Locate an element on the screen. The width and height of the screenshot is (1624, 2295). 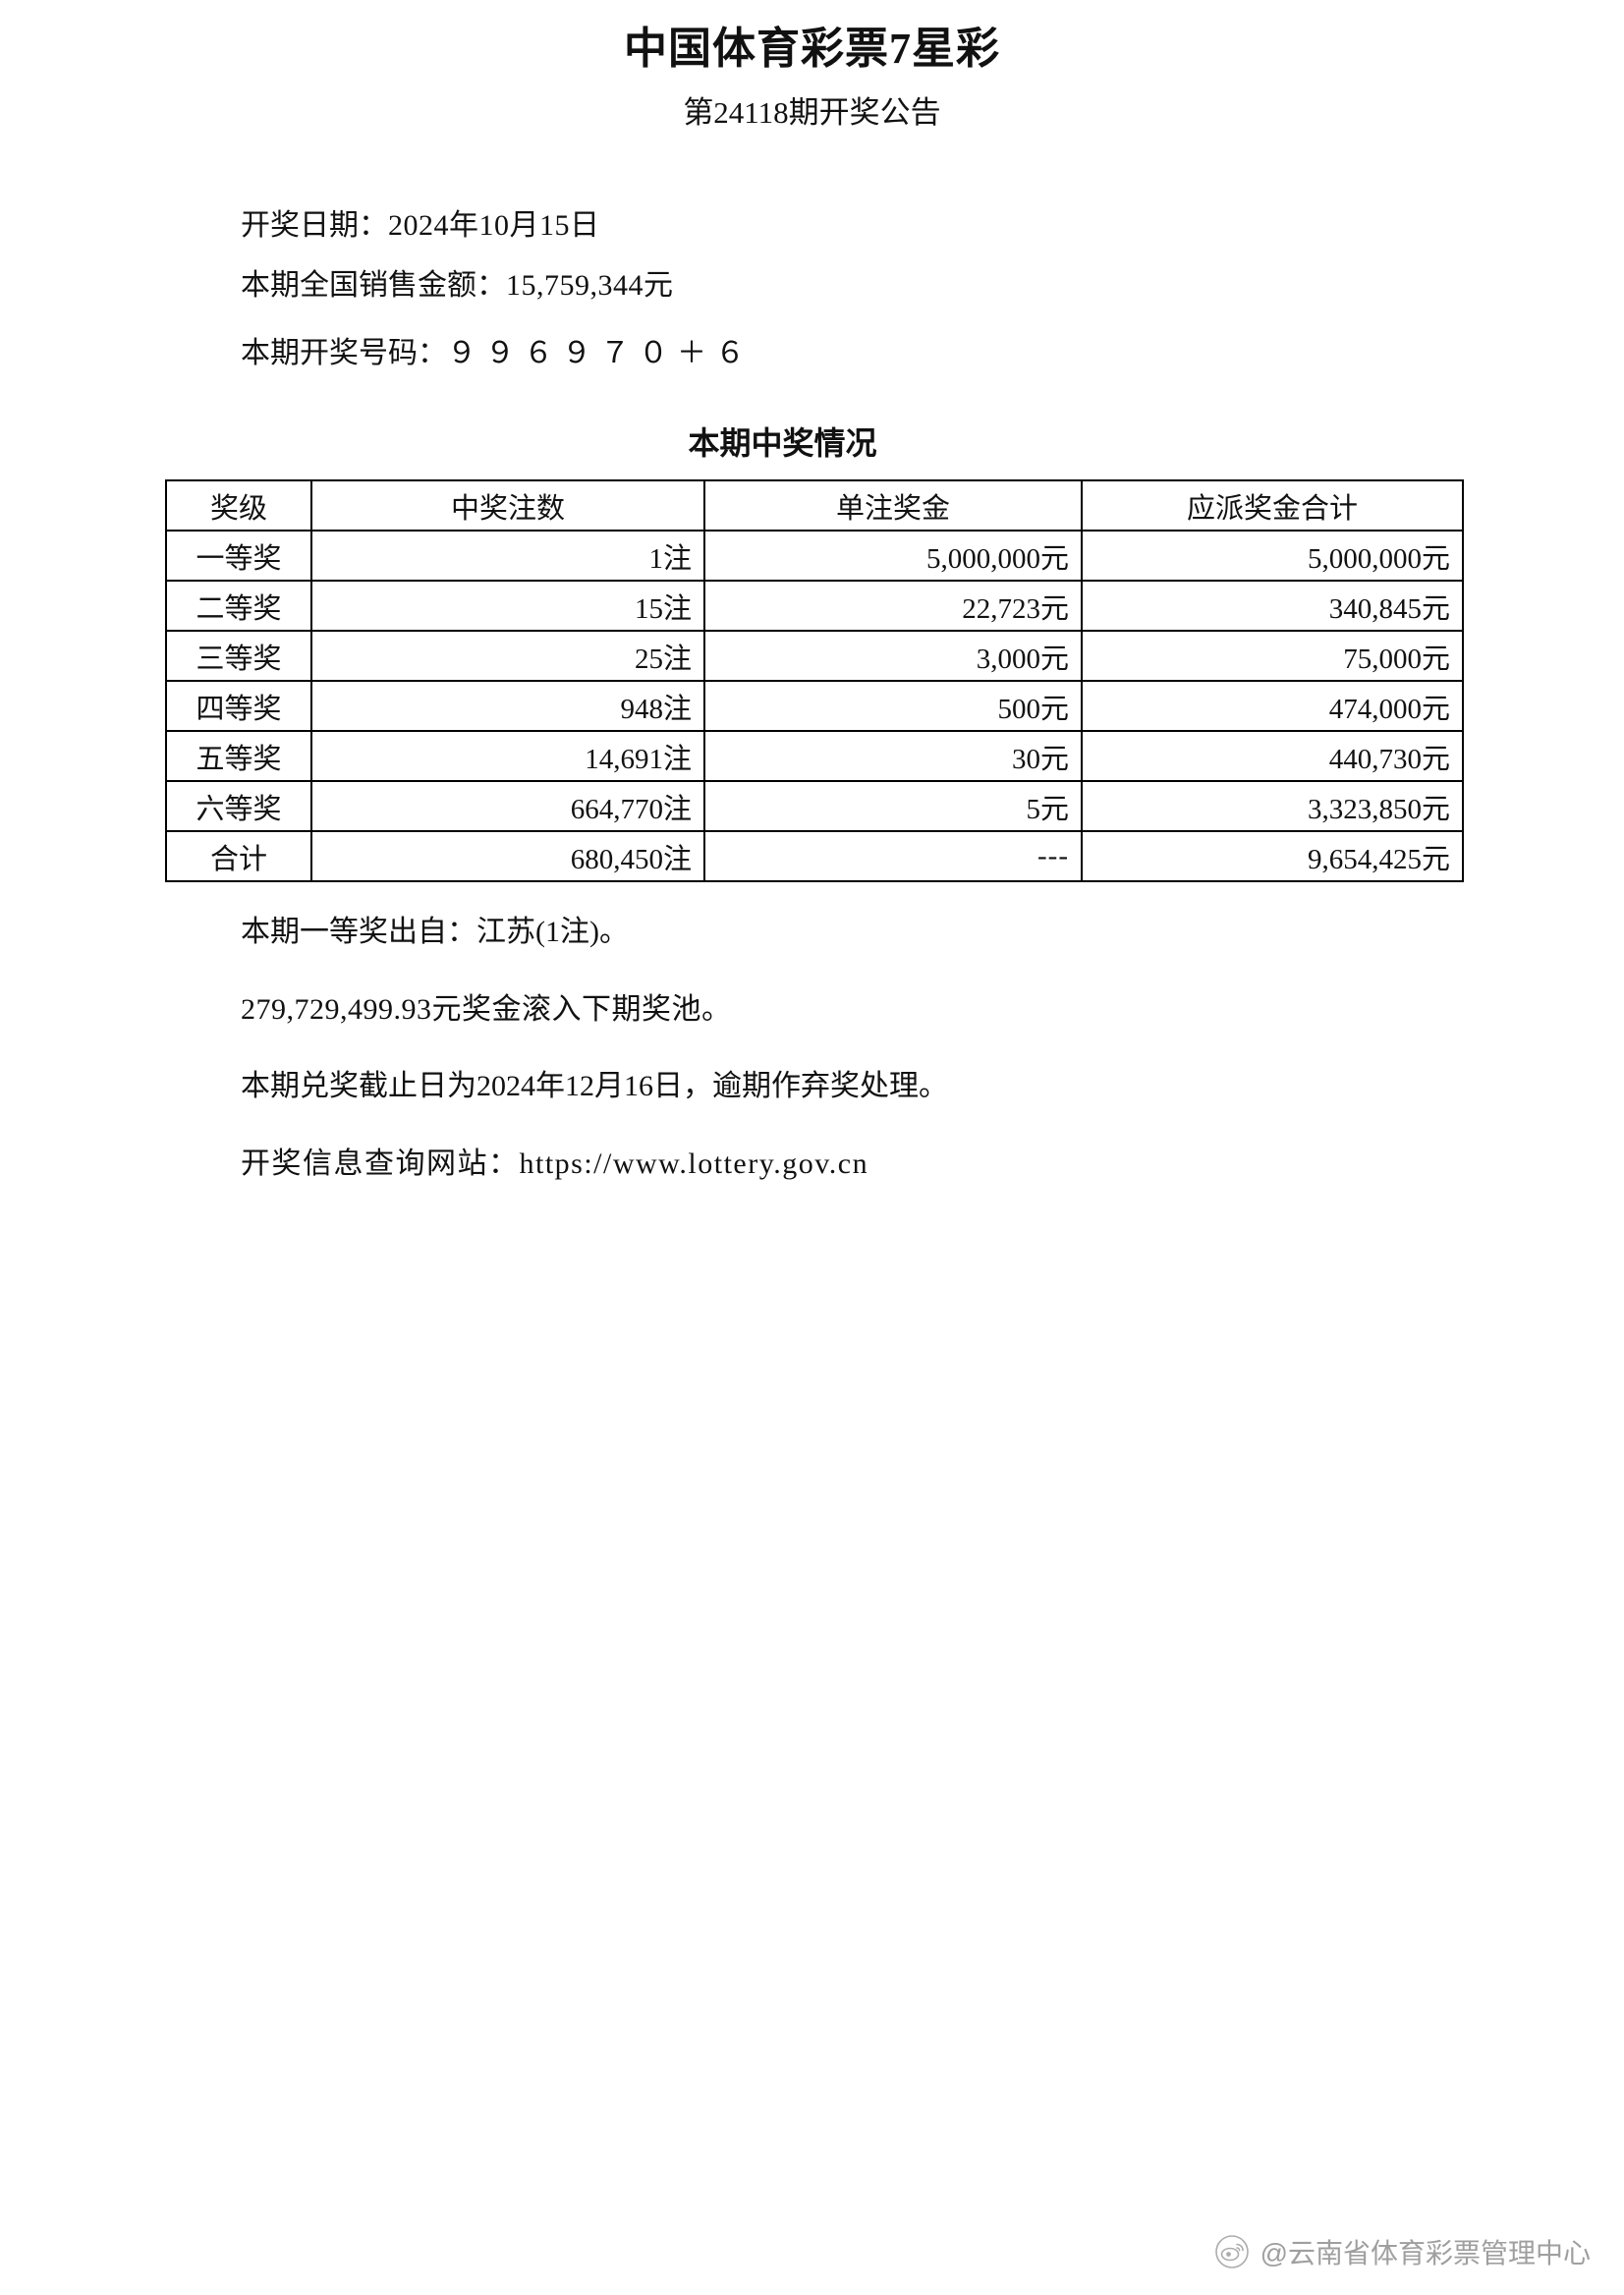
page-title: 中国体育彩票7星彩 is located at coordinates (812, 49).